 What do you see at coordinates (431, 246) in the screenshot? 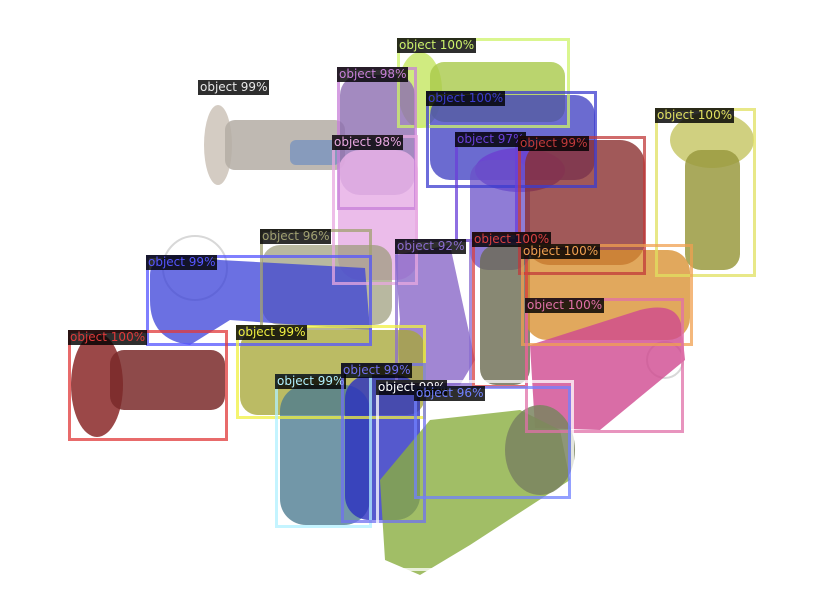
I see `detection-label: object 92%` at bounding box center [431, 246].